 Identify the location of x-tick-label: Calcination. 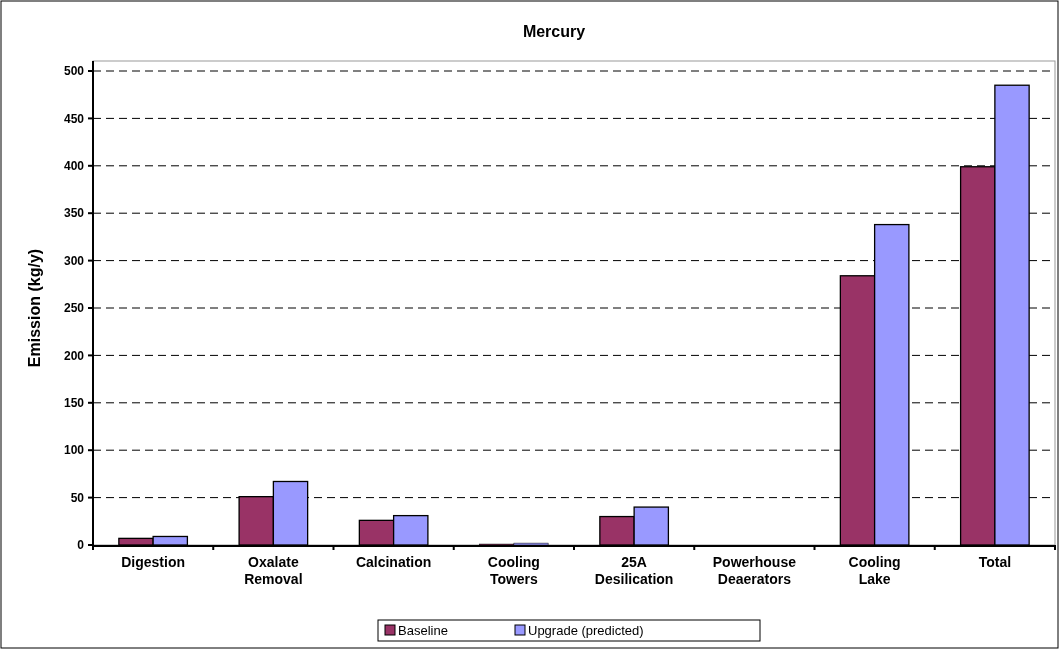
(393, 562).